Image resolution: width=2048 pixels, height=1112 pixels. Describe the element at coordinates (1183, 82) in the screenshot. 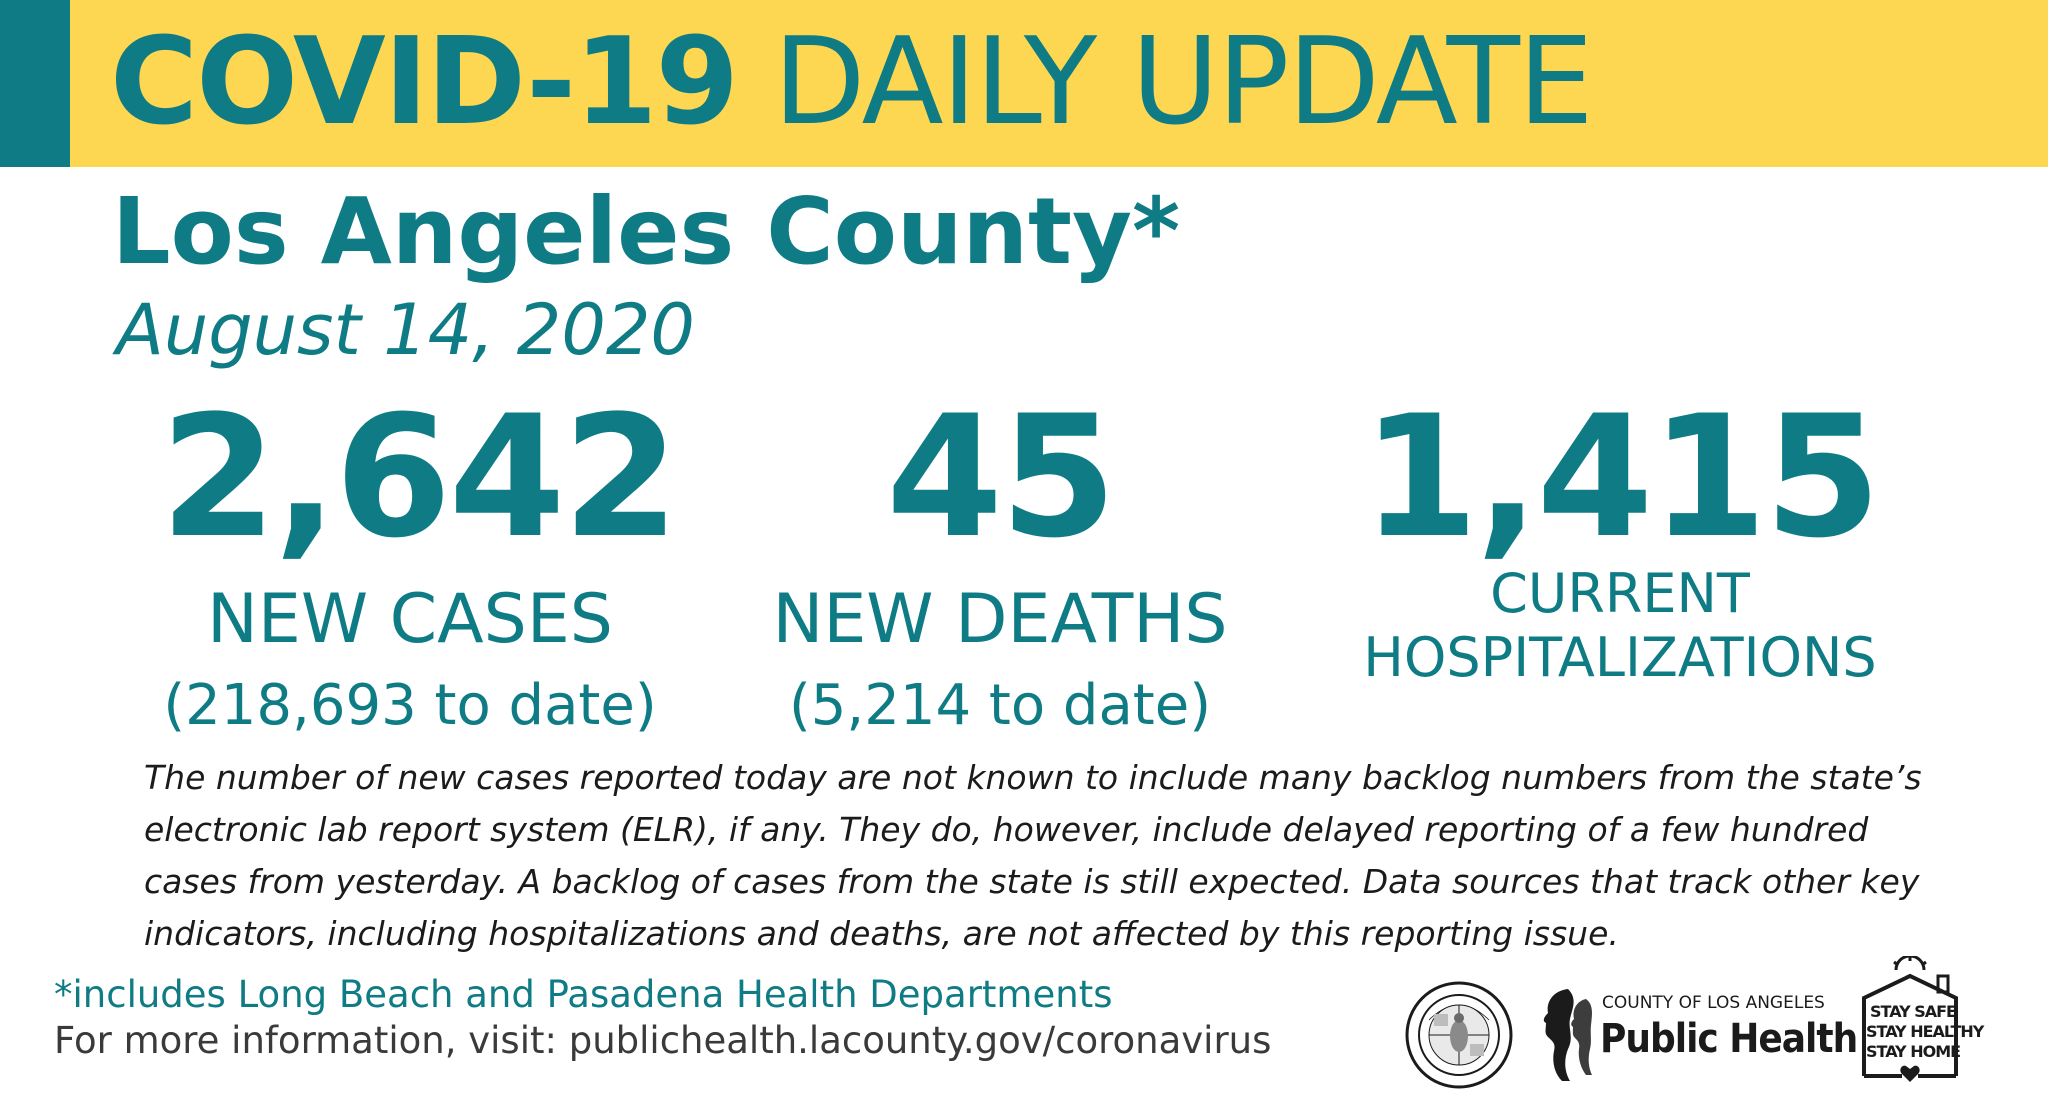

I see `title-regular: DAILY UPDATE` at that location.